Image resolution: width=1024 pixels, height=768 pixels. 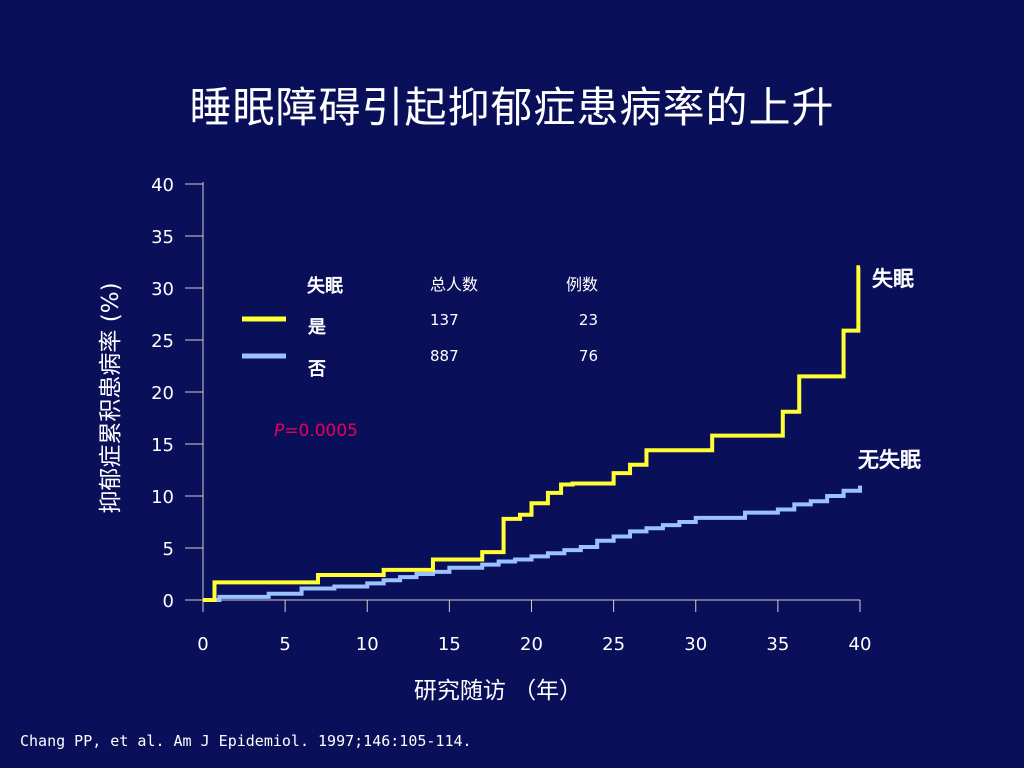 I want to click on series-line, so click(x=532, y=543).